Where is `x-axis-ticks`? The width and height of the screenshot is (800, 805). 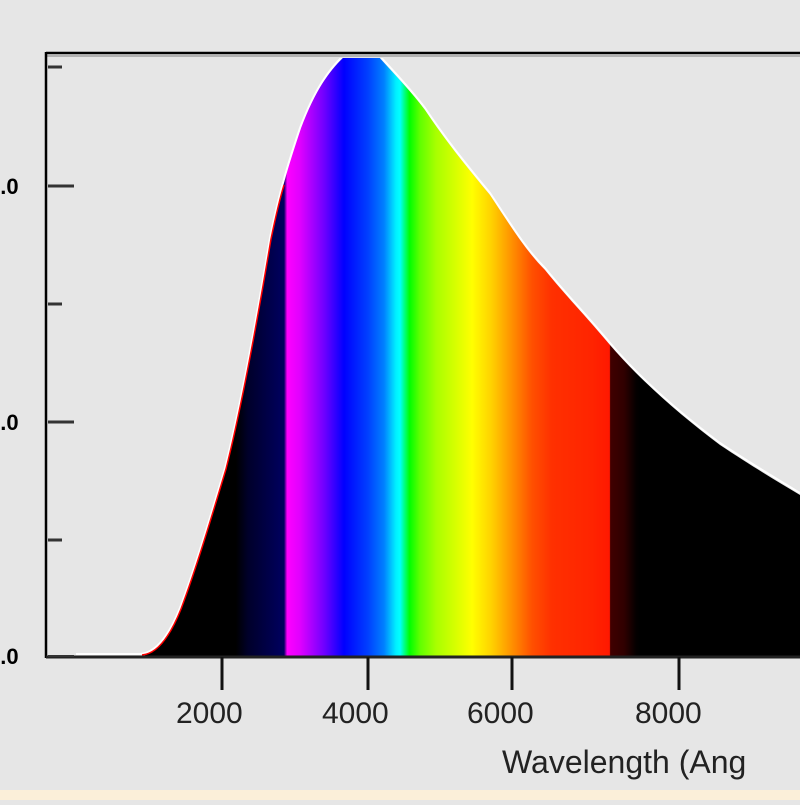
x-axis-ticks is located at coordinates (450, 673).